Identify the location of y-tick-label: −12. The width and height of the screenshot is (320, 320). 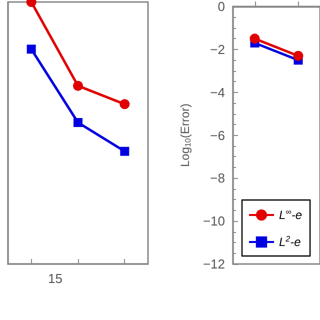
(213, 264).